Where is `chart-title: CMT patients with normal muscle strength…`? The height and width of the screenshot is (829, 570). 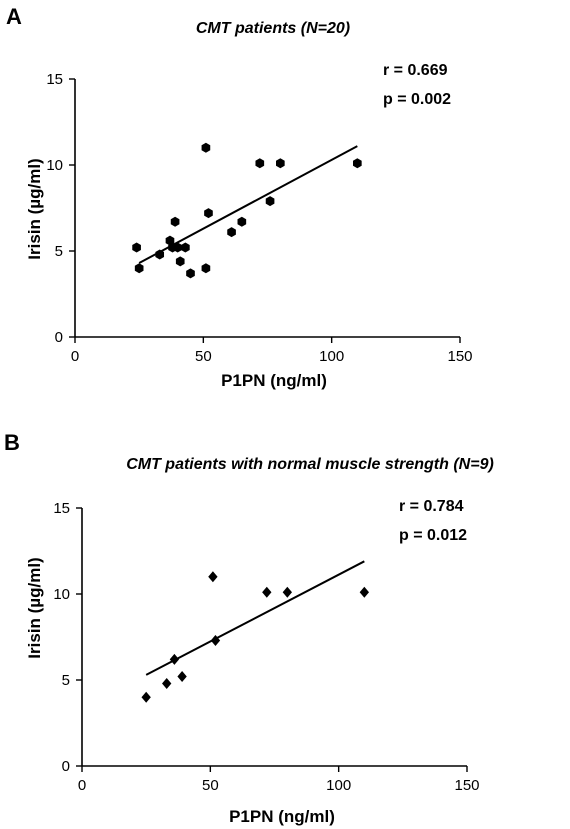 chart-title: CMT patients with normal muscle strength… is located at coordinates (310, 464).